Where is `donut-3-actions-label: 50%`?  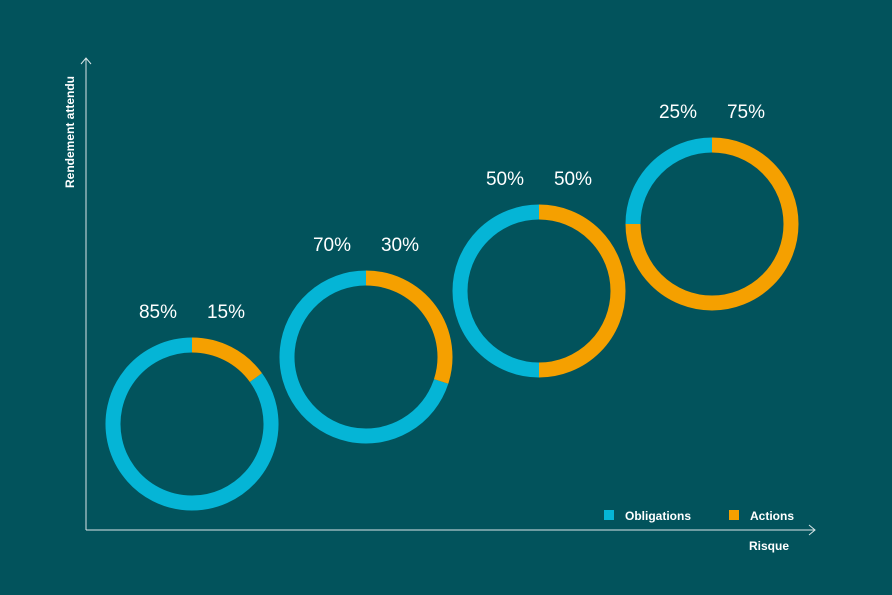
donut-3-actions-label: 50% is located at coordinates (573, 179).